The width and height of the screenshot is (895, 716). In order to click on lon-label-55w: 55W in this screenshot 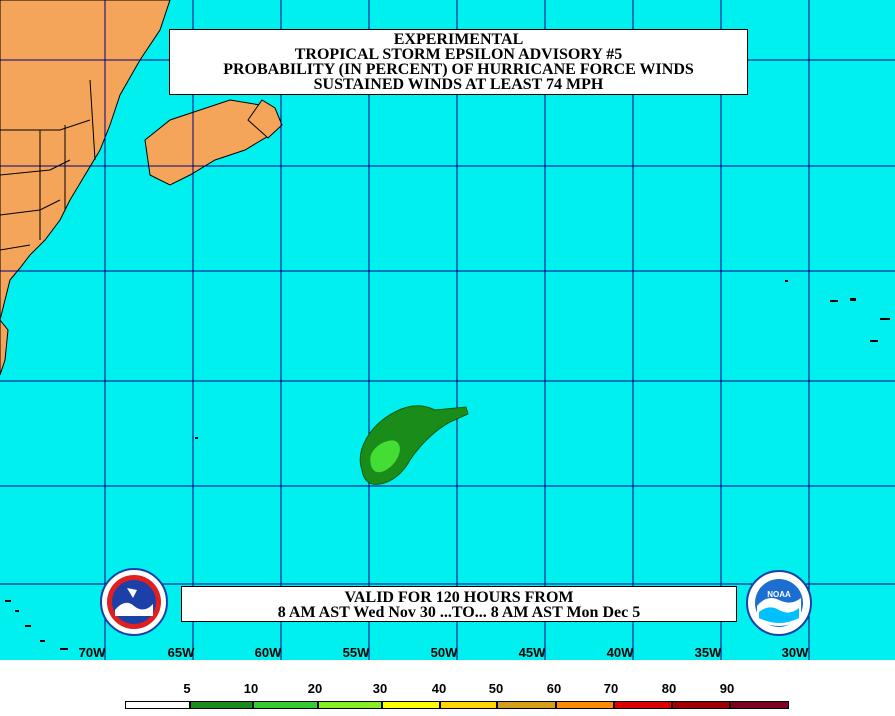, I will do `click(356, 652)`.